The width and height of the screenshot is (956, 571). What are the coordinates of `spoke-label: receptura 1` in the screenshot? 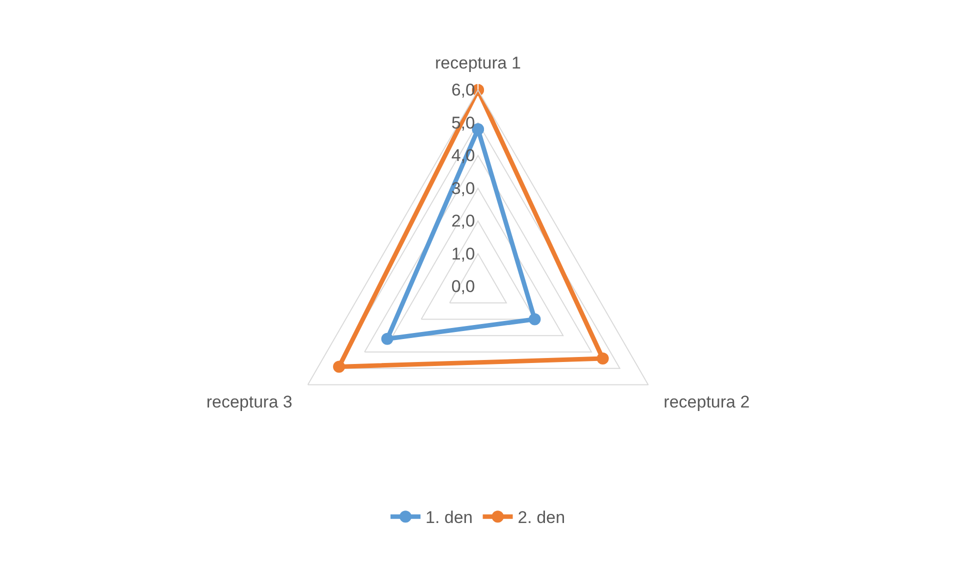 It's located at (478, 63).